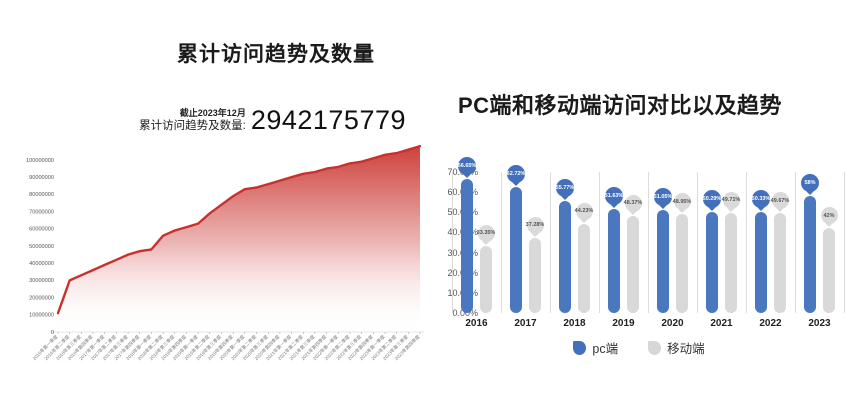  What do you see at coordinates (605, 349) in the screenshot?
I see `pc-legend-label: pc端` at bounding box center [605, 349].